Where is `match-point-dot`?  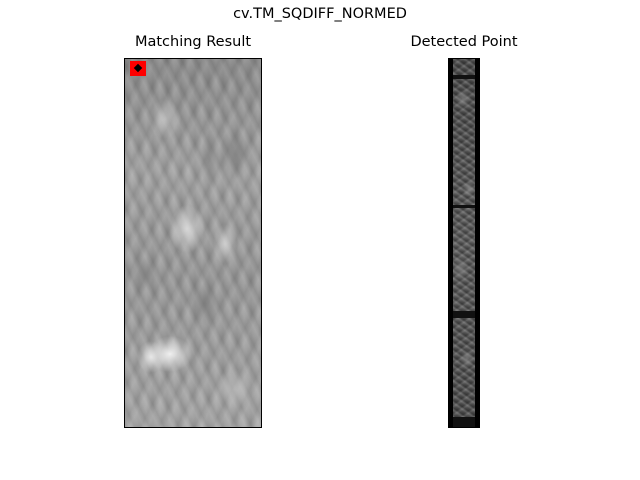 match-point-dot is located at coordinates (138, 68).